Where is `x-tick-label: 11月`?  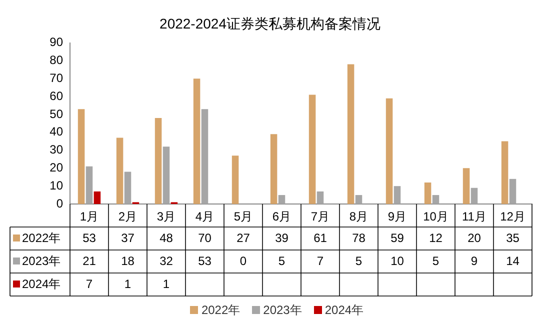 x-tick-label: 11月 is located at coordinates (474, 217).